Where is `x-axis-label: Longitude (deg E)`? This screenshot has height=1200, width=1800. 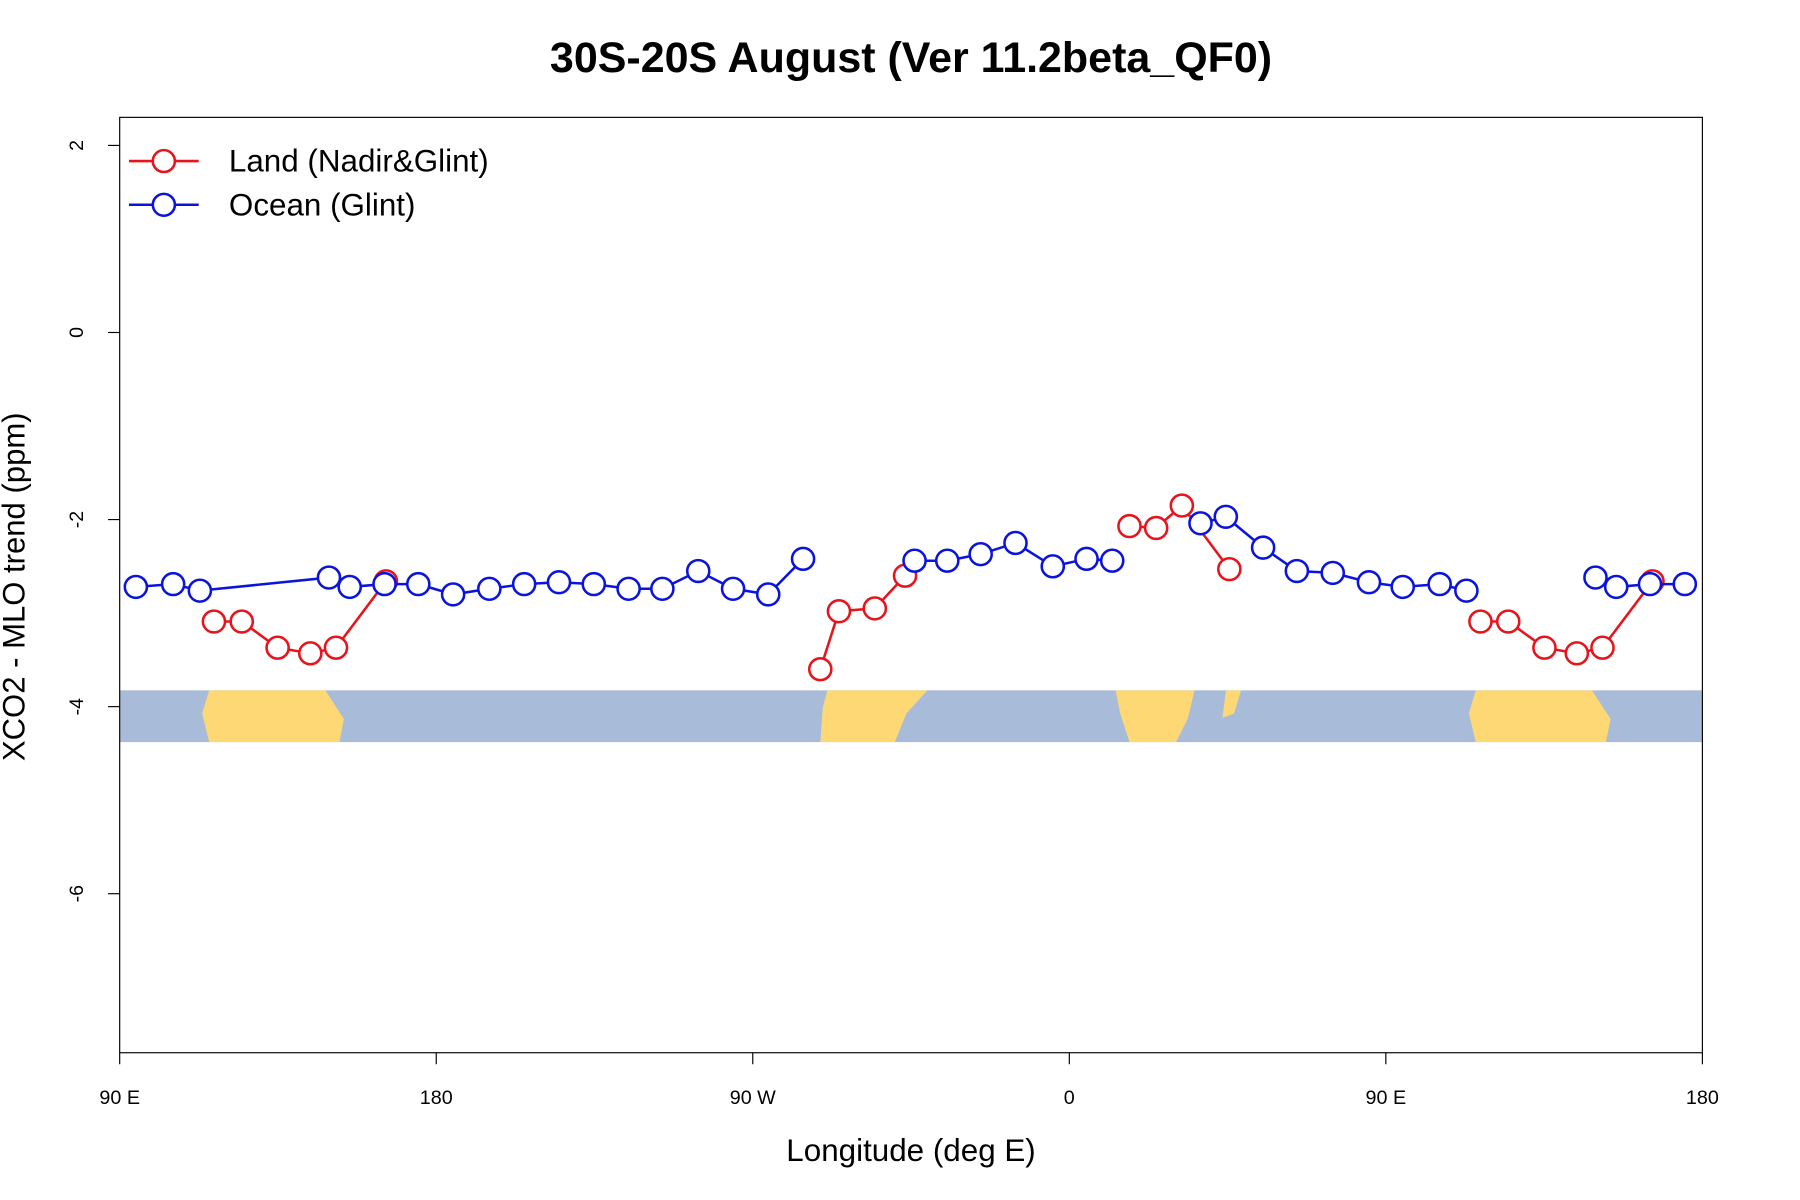
x-axis-label: Longitude (deg E) is located at coordinates (910, 1150).